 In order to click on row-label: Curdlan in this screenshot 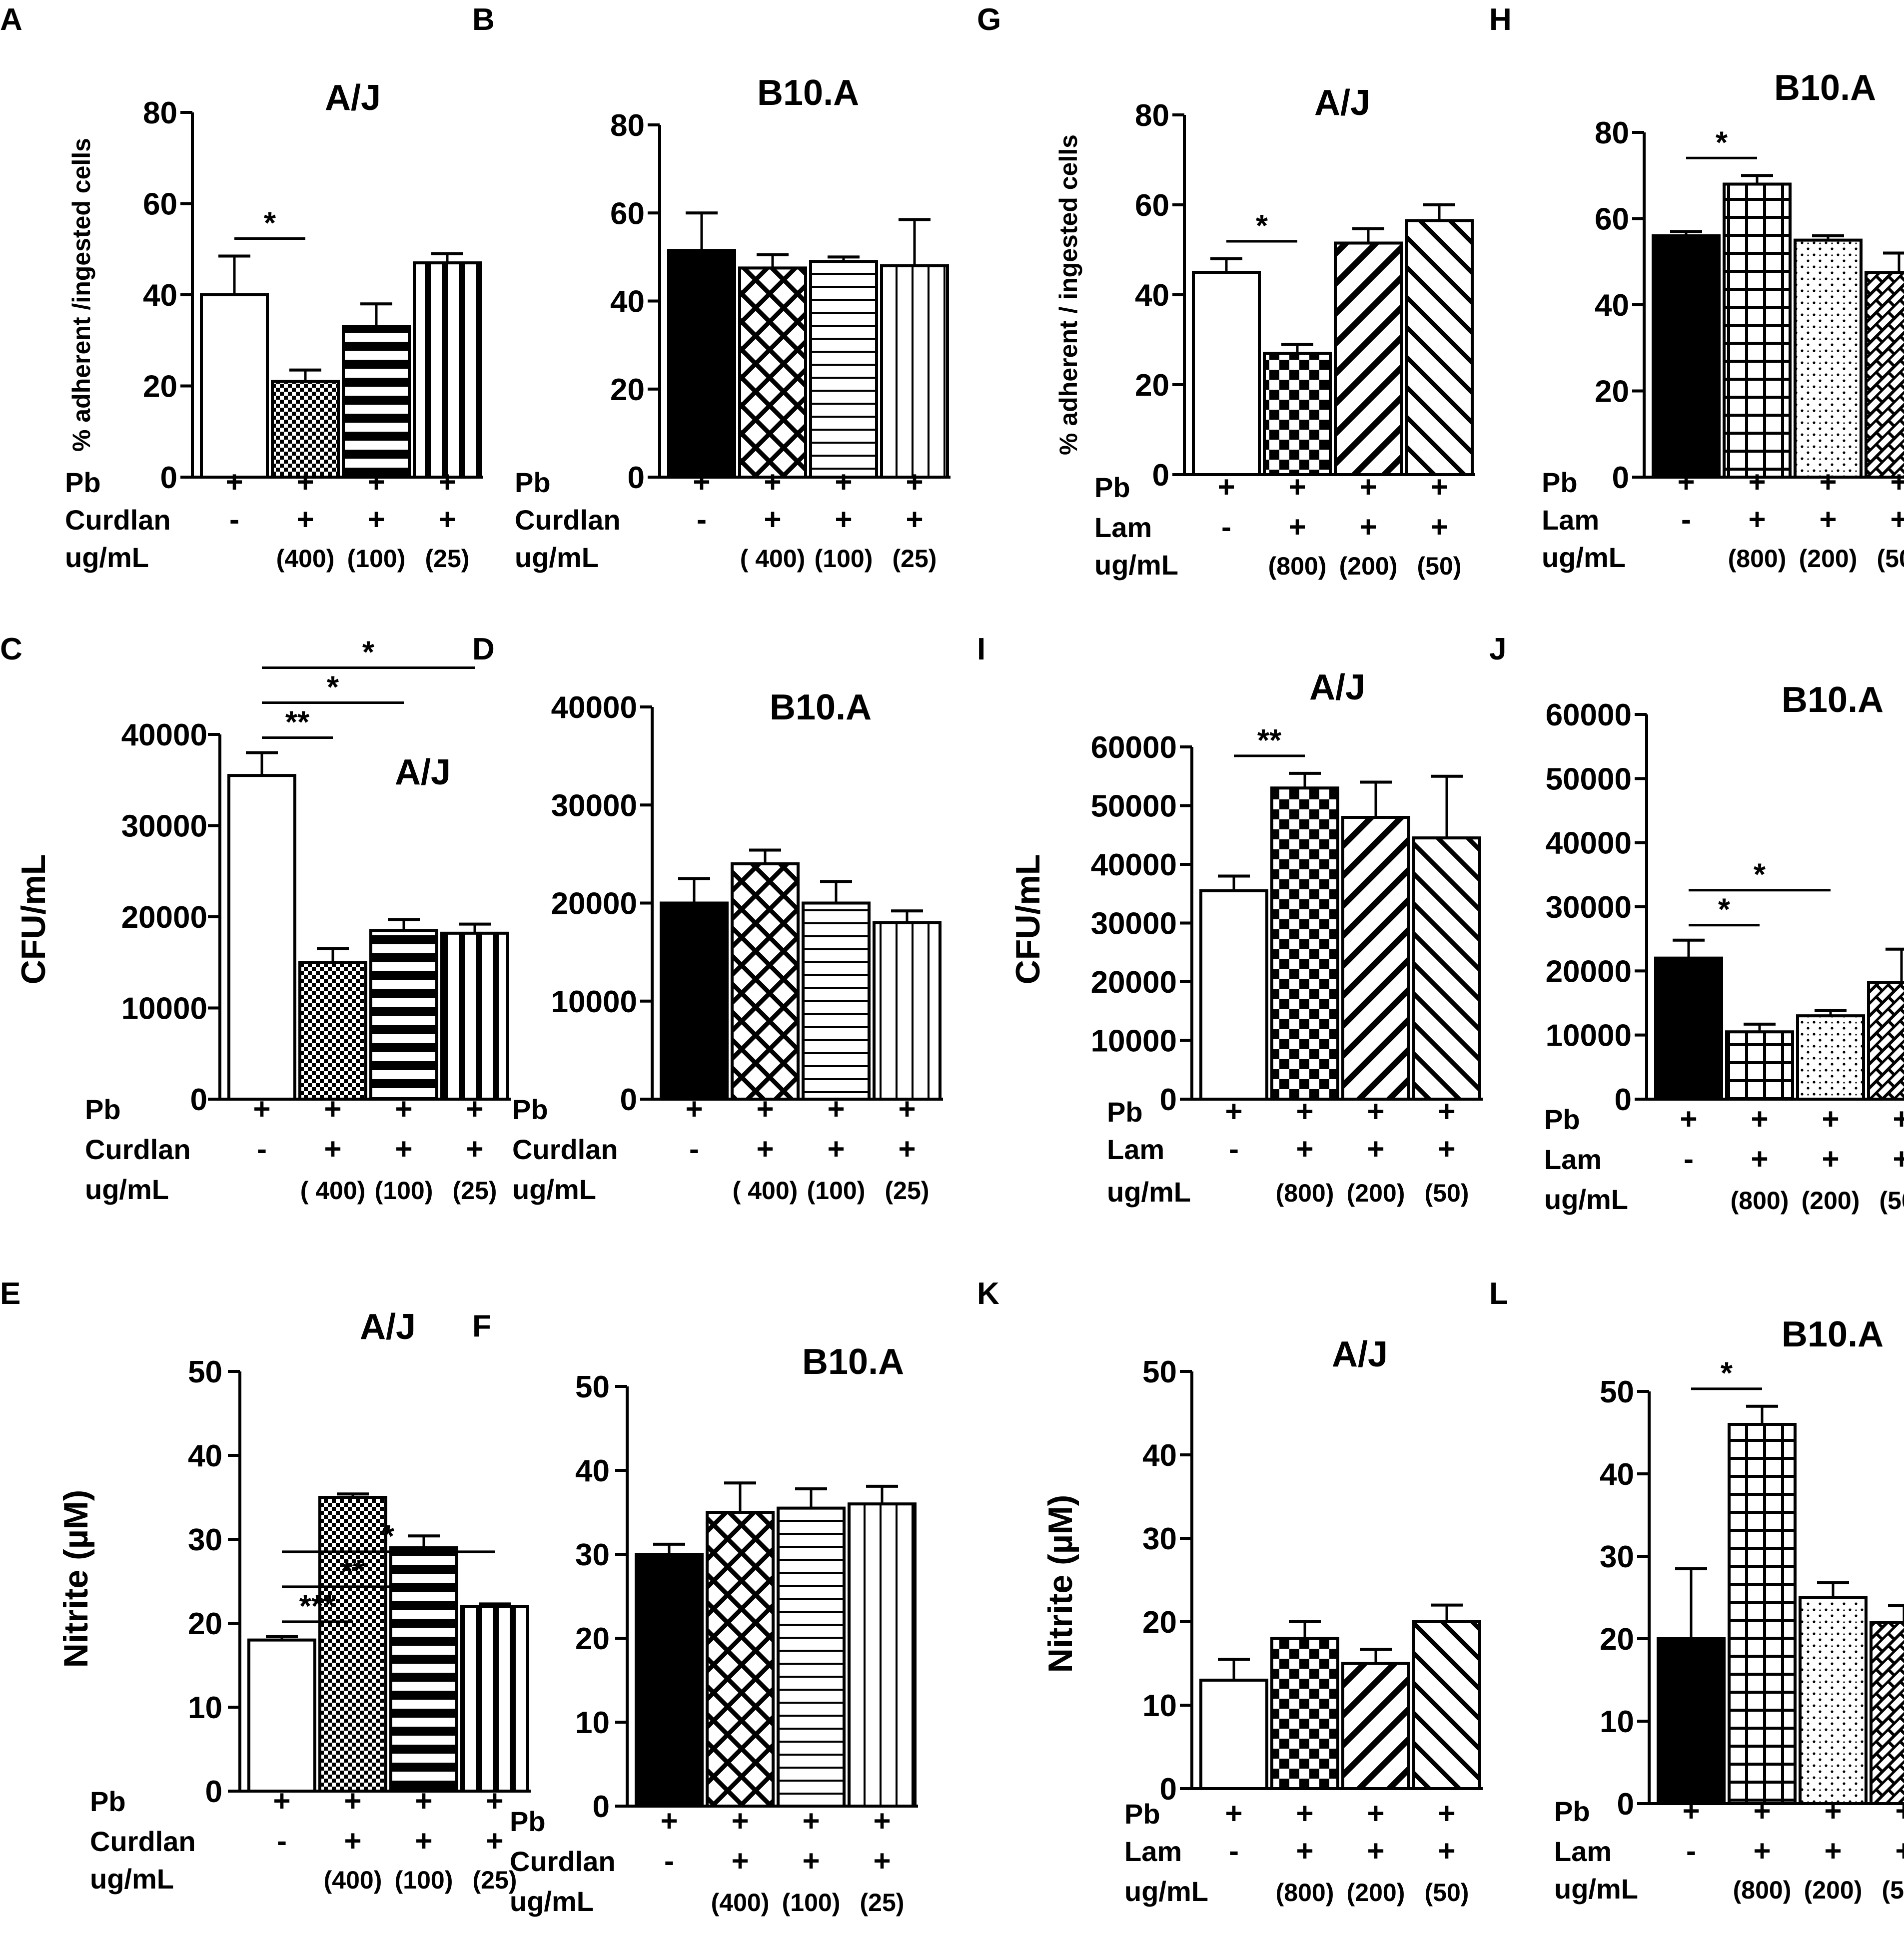, I will do `click(118, 520)`.